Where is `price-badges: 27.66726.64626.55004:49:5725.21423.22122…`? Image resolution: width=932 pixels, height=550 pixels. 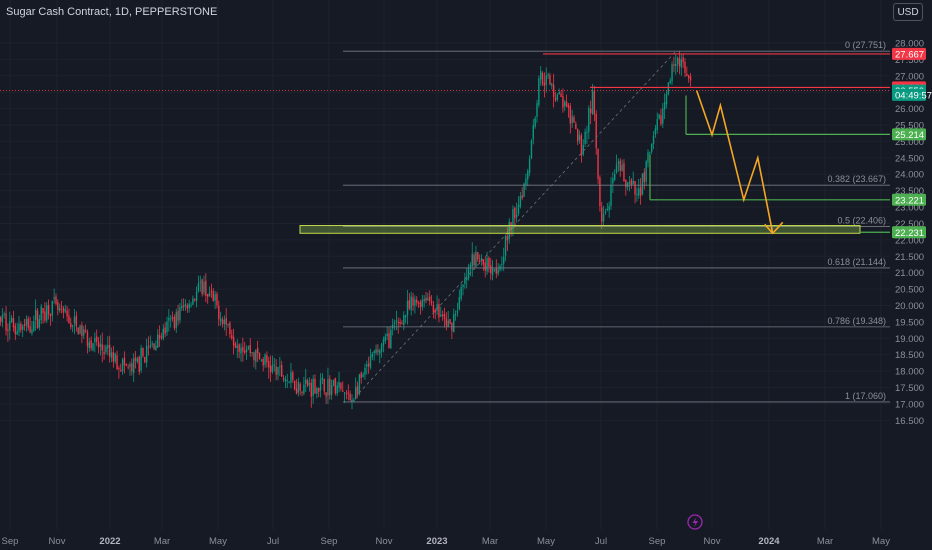 price-badges: 27.66726.64626.55004:49:5725.21423.22122… is located at coordinates (912, 143).